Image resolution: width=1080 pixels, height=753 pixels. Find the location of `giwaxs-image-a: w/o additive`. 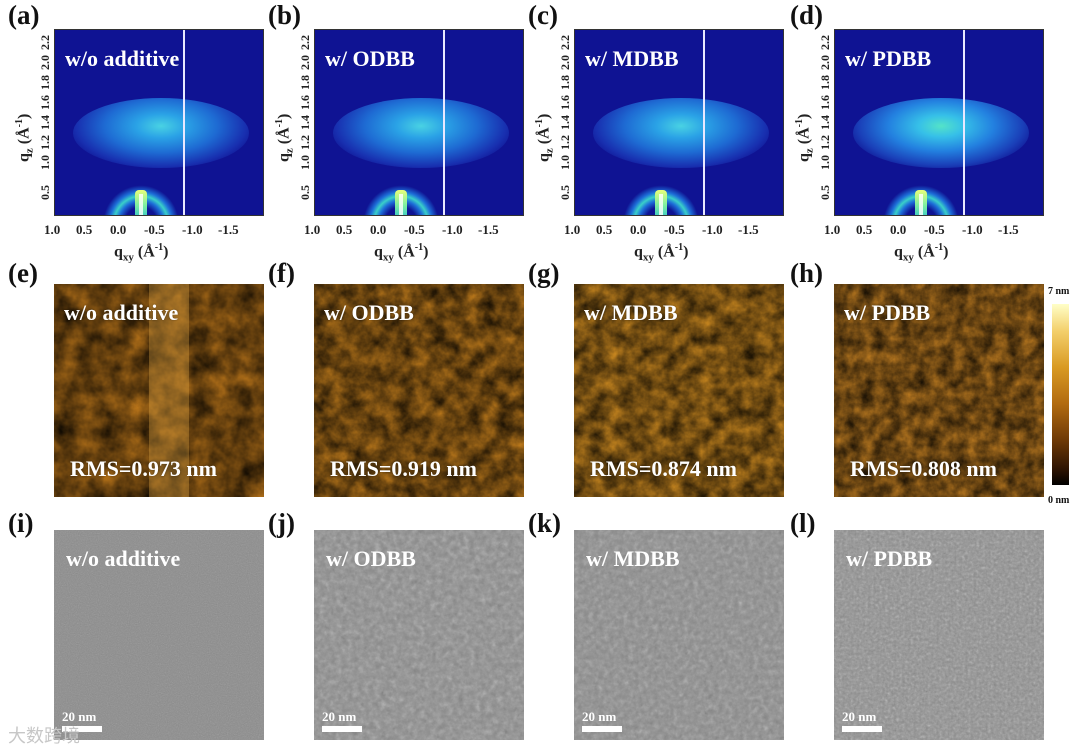

giwaxs-image-a: w/o additive is located at coordinates (159, 122).